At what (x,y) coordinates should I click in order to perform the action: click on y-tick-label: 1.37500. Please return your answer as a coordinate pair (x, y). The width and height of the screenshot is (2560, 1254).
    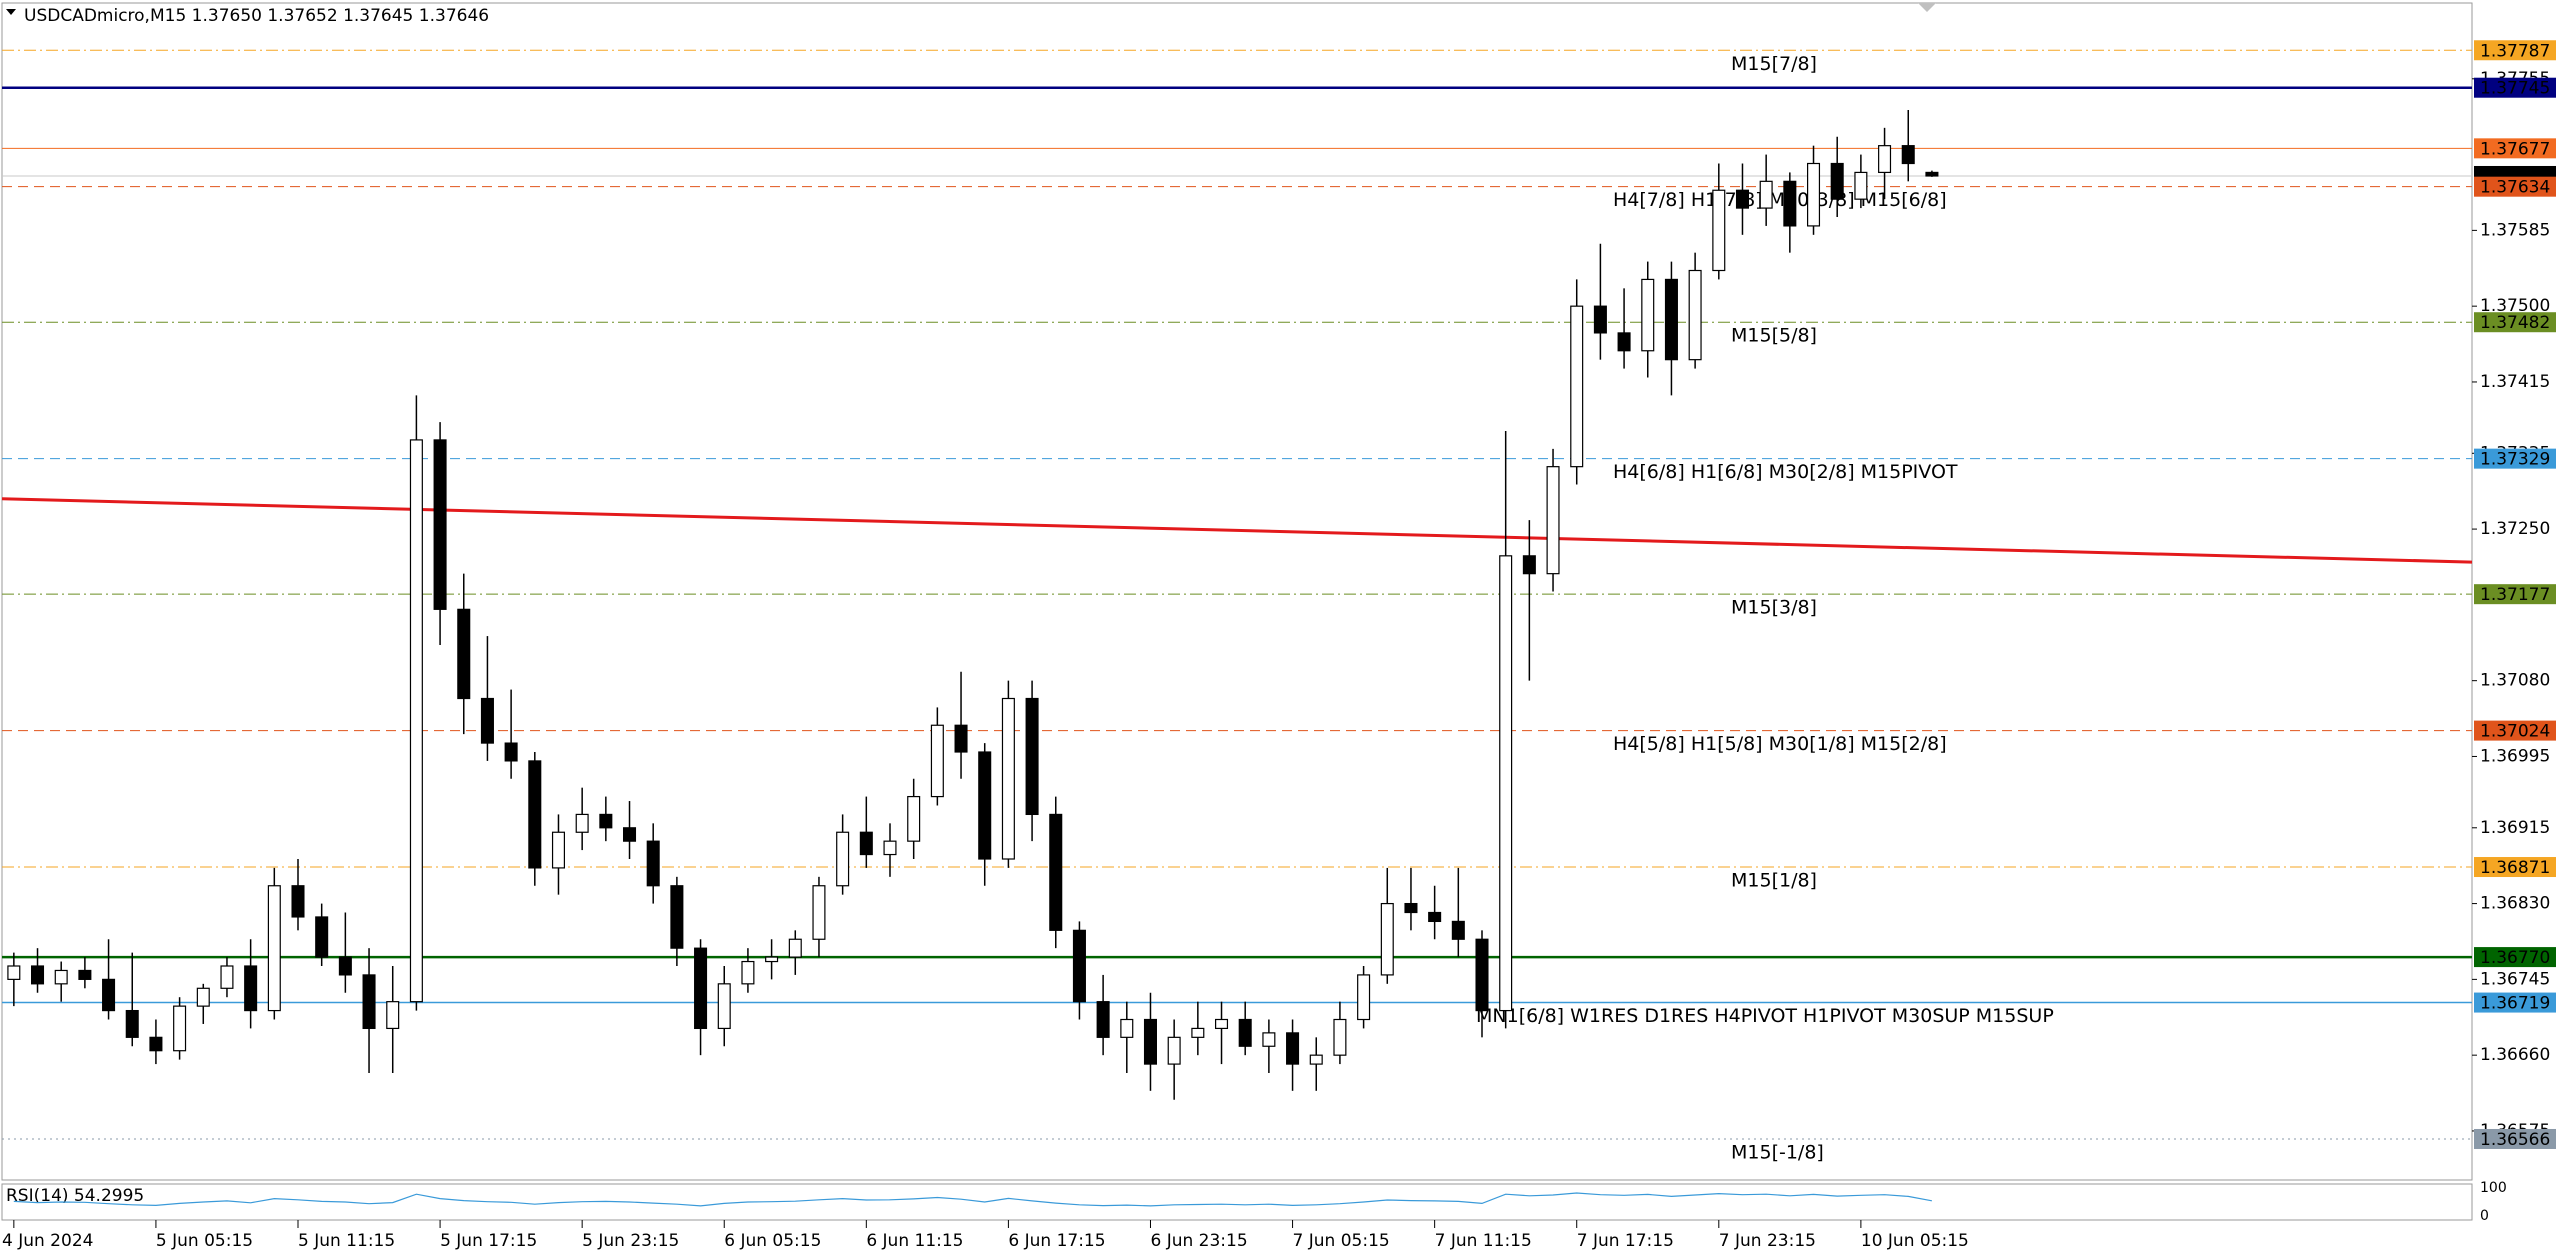
    Looking at the image, I should click on (2515, 306).